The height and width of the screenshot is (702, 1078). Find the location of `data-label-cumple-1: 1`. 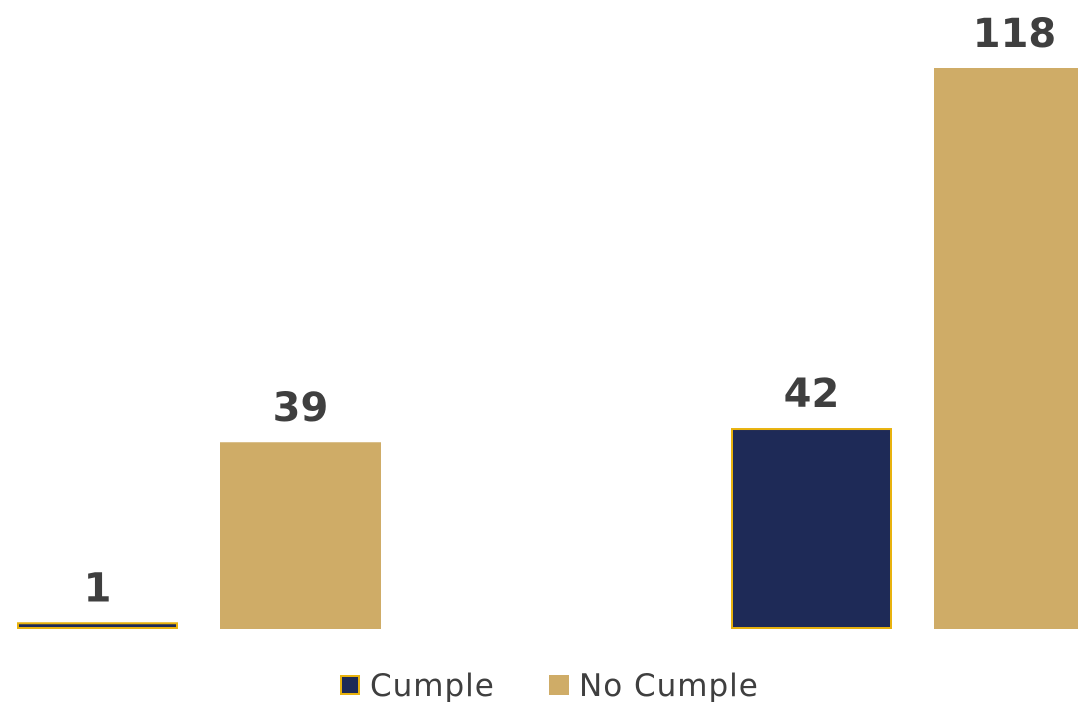

data-label-cumple-1: 1 is located at coordinates (98, 588).